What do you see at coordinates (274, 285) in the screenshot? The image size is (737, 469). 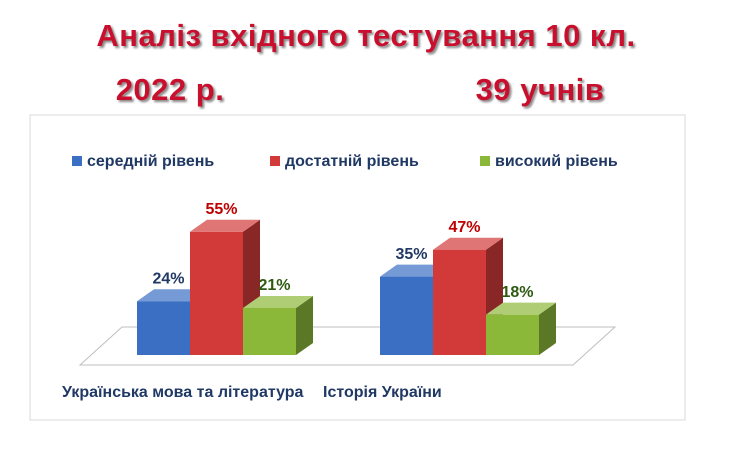 I see `value-label: 21%` at bounding box center [274, 285].